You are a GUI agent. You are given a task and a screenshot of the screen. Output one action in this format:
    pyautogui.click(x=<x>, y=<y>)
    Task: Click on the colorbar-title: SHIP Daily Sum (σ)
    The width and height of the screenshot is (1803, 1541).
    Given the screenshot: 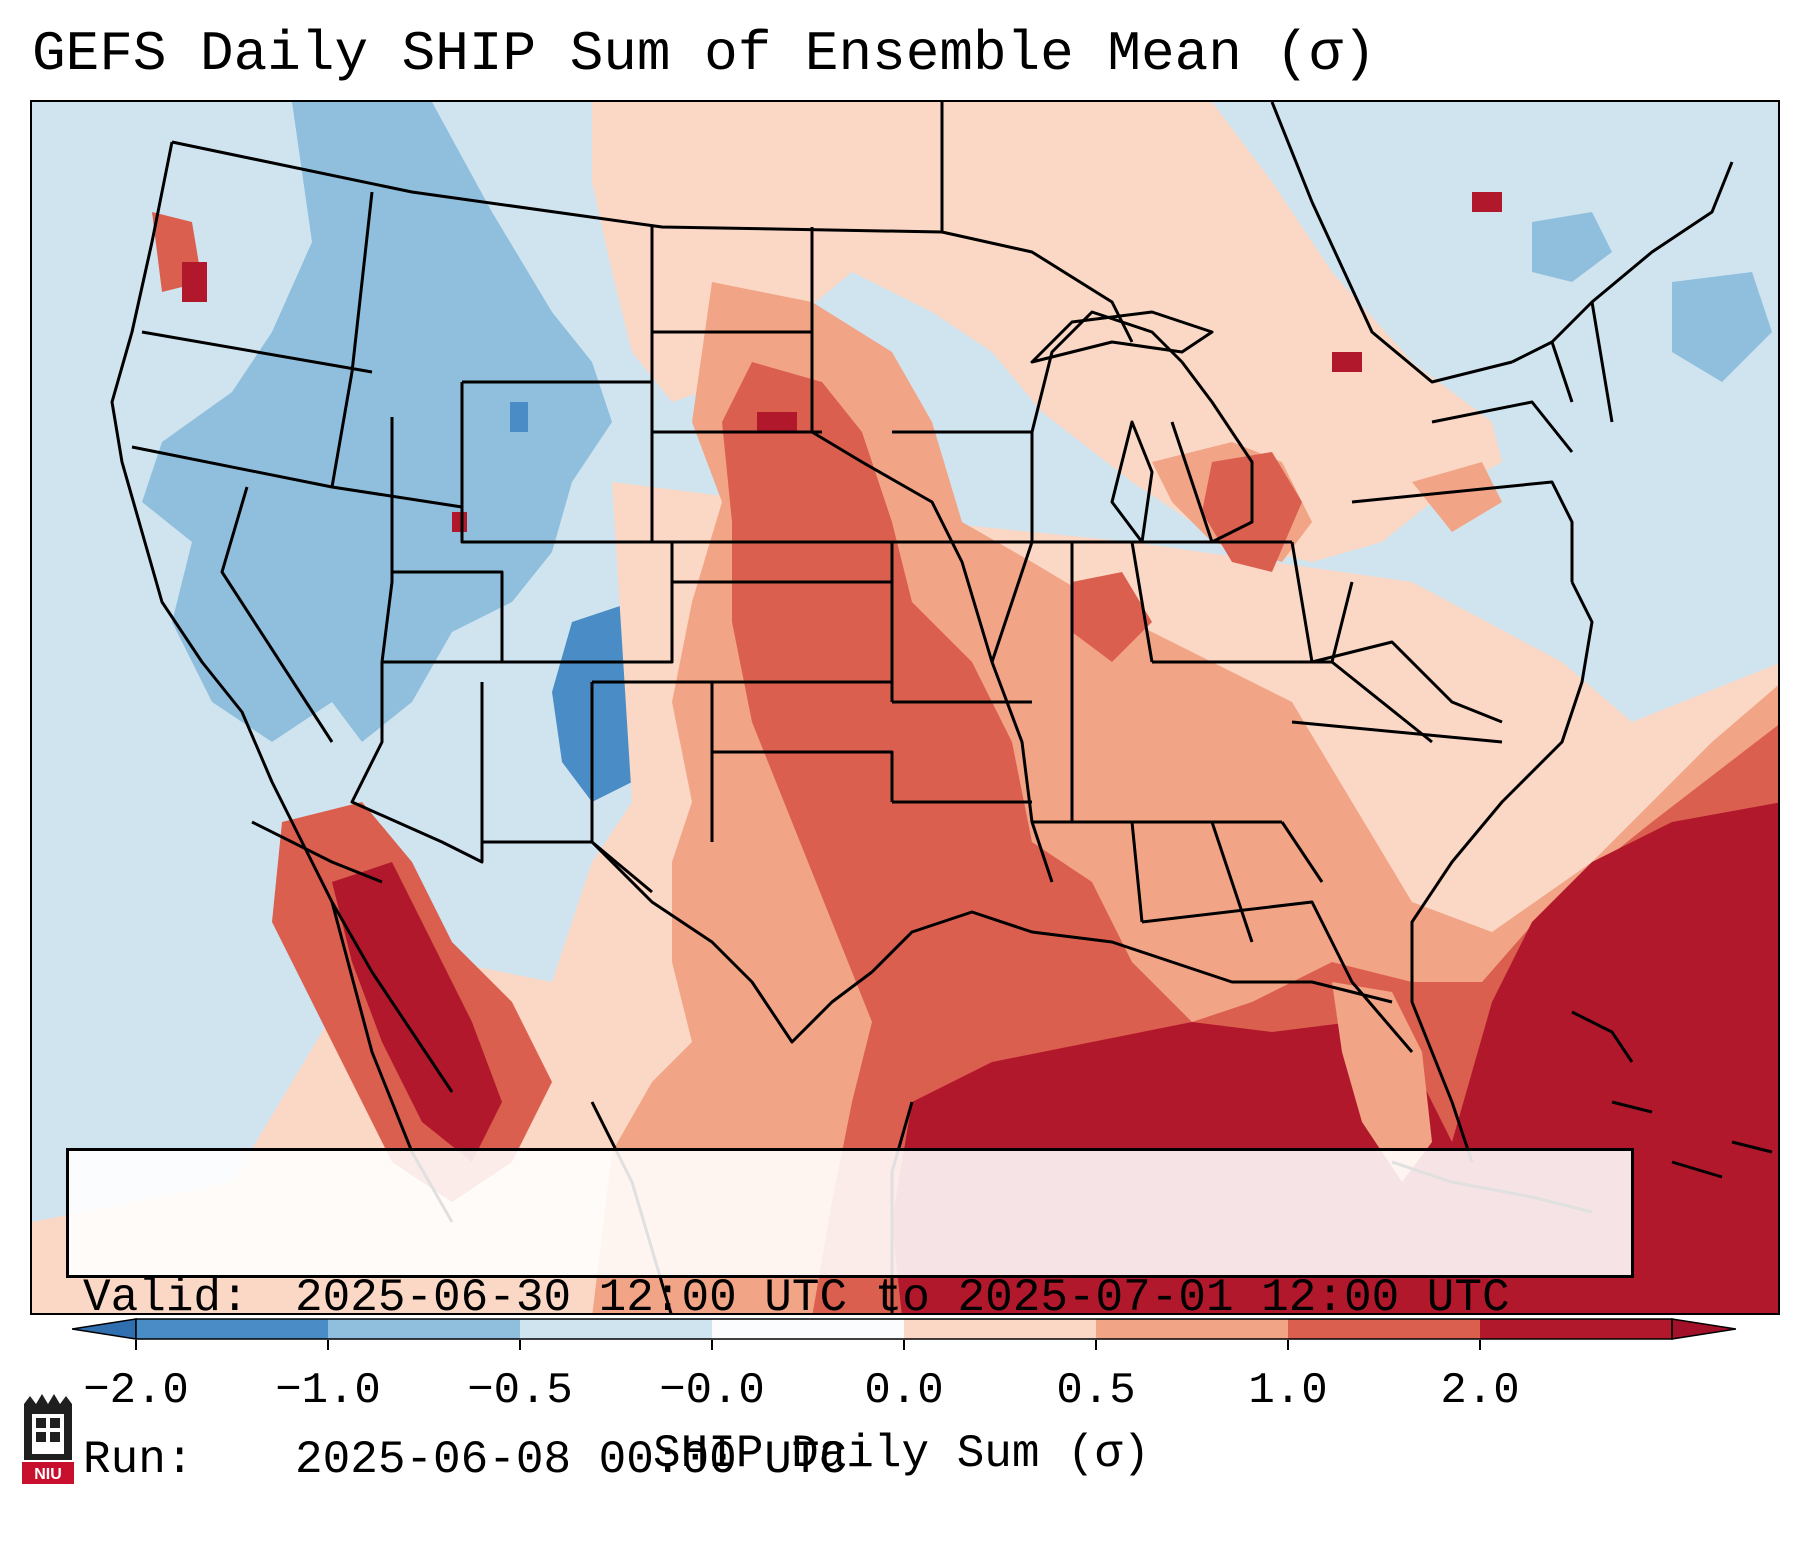 What is the action you would take?
    pyautogui.click(x=901, y=1454)
    